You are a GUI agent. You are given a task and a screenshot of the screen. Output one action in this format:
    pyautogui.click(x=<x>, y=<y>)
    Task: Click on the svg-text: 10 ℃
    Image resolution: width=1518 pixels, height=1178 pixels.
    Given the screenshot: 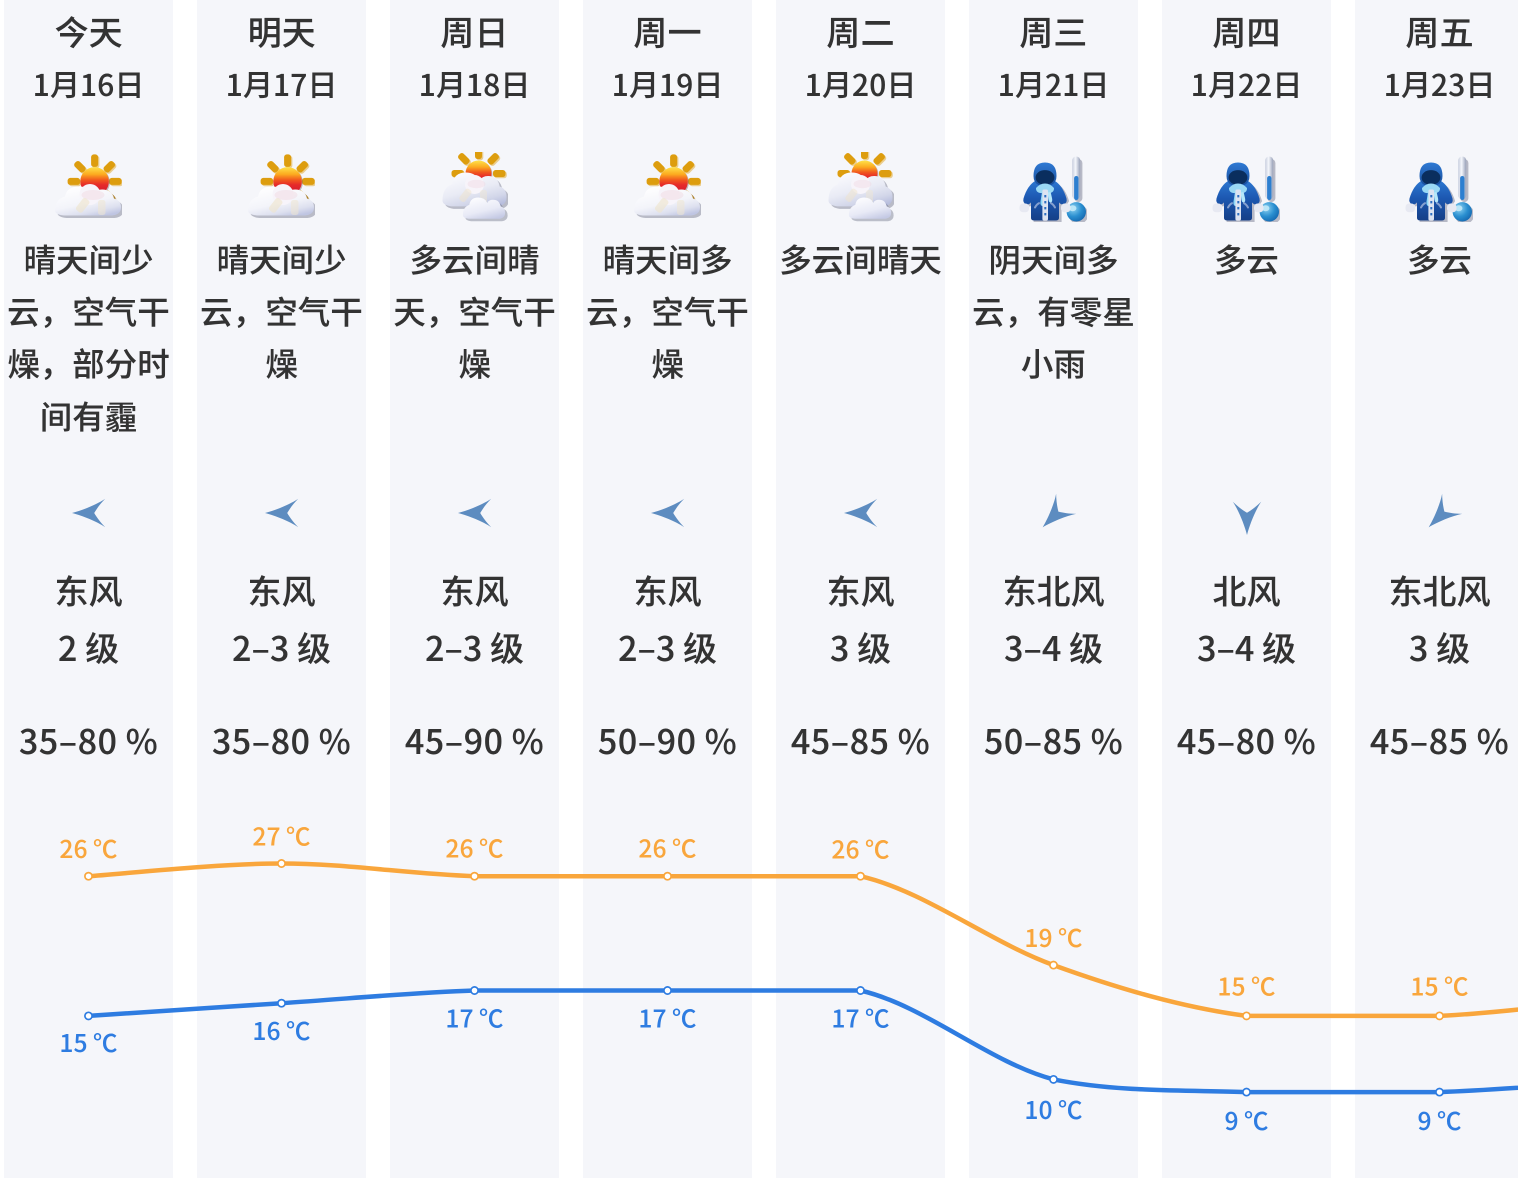 What is the action you would take?
    pyautogui.click(x=1053, y=1109)
    